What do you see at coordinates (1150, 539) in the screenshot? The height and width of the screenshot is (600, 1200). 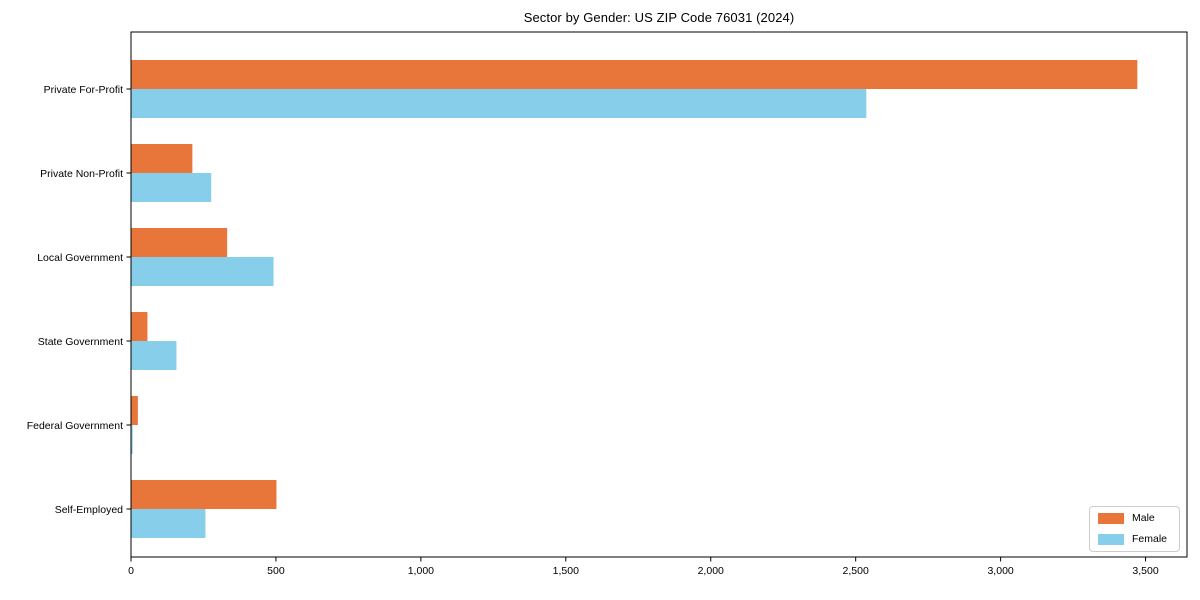 I see `legend-label-female: Female` at bounding box center [1150, 539].